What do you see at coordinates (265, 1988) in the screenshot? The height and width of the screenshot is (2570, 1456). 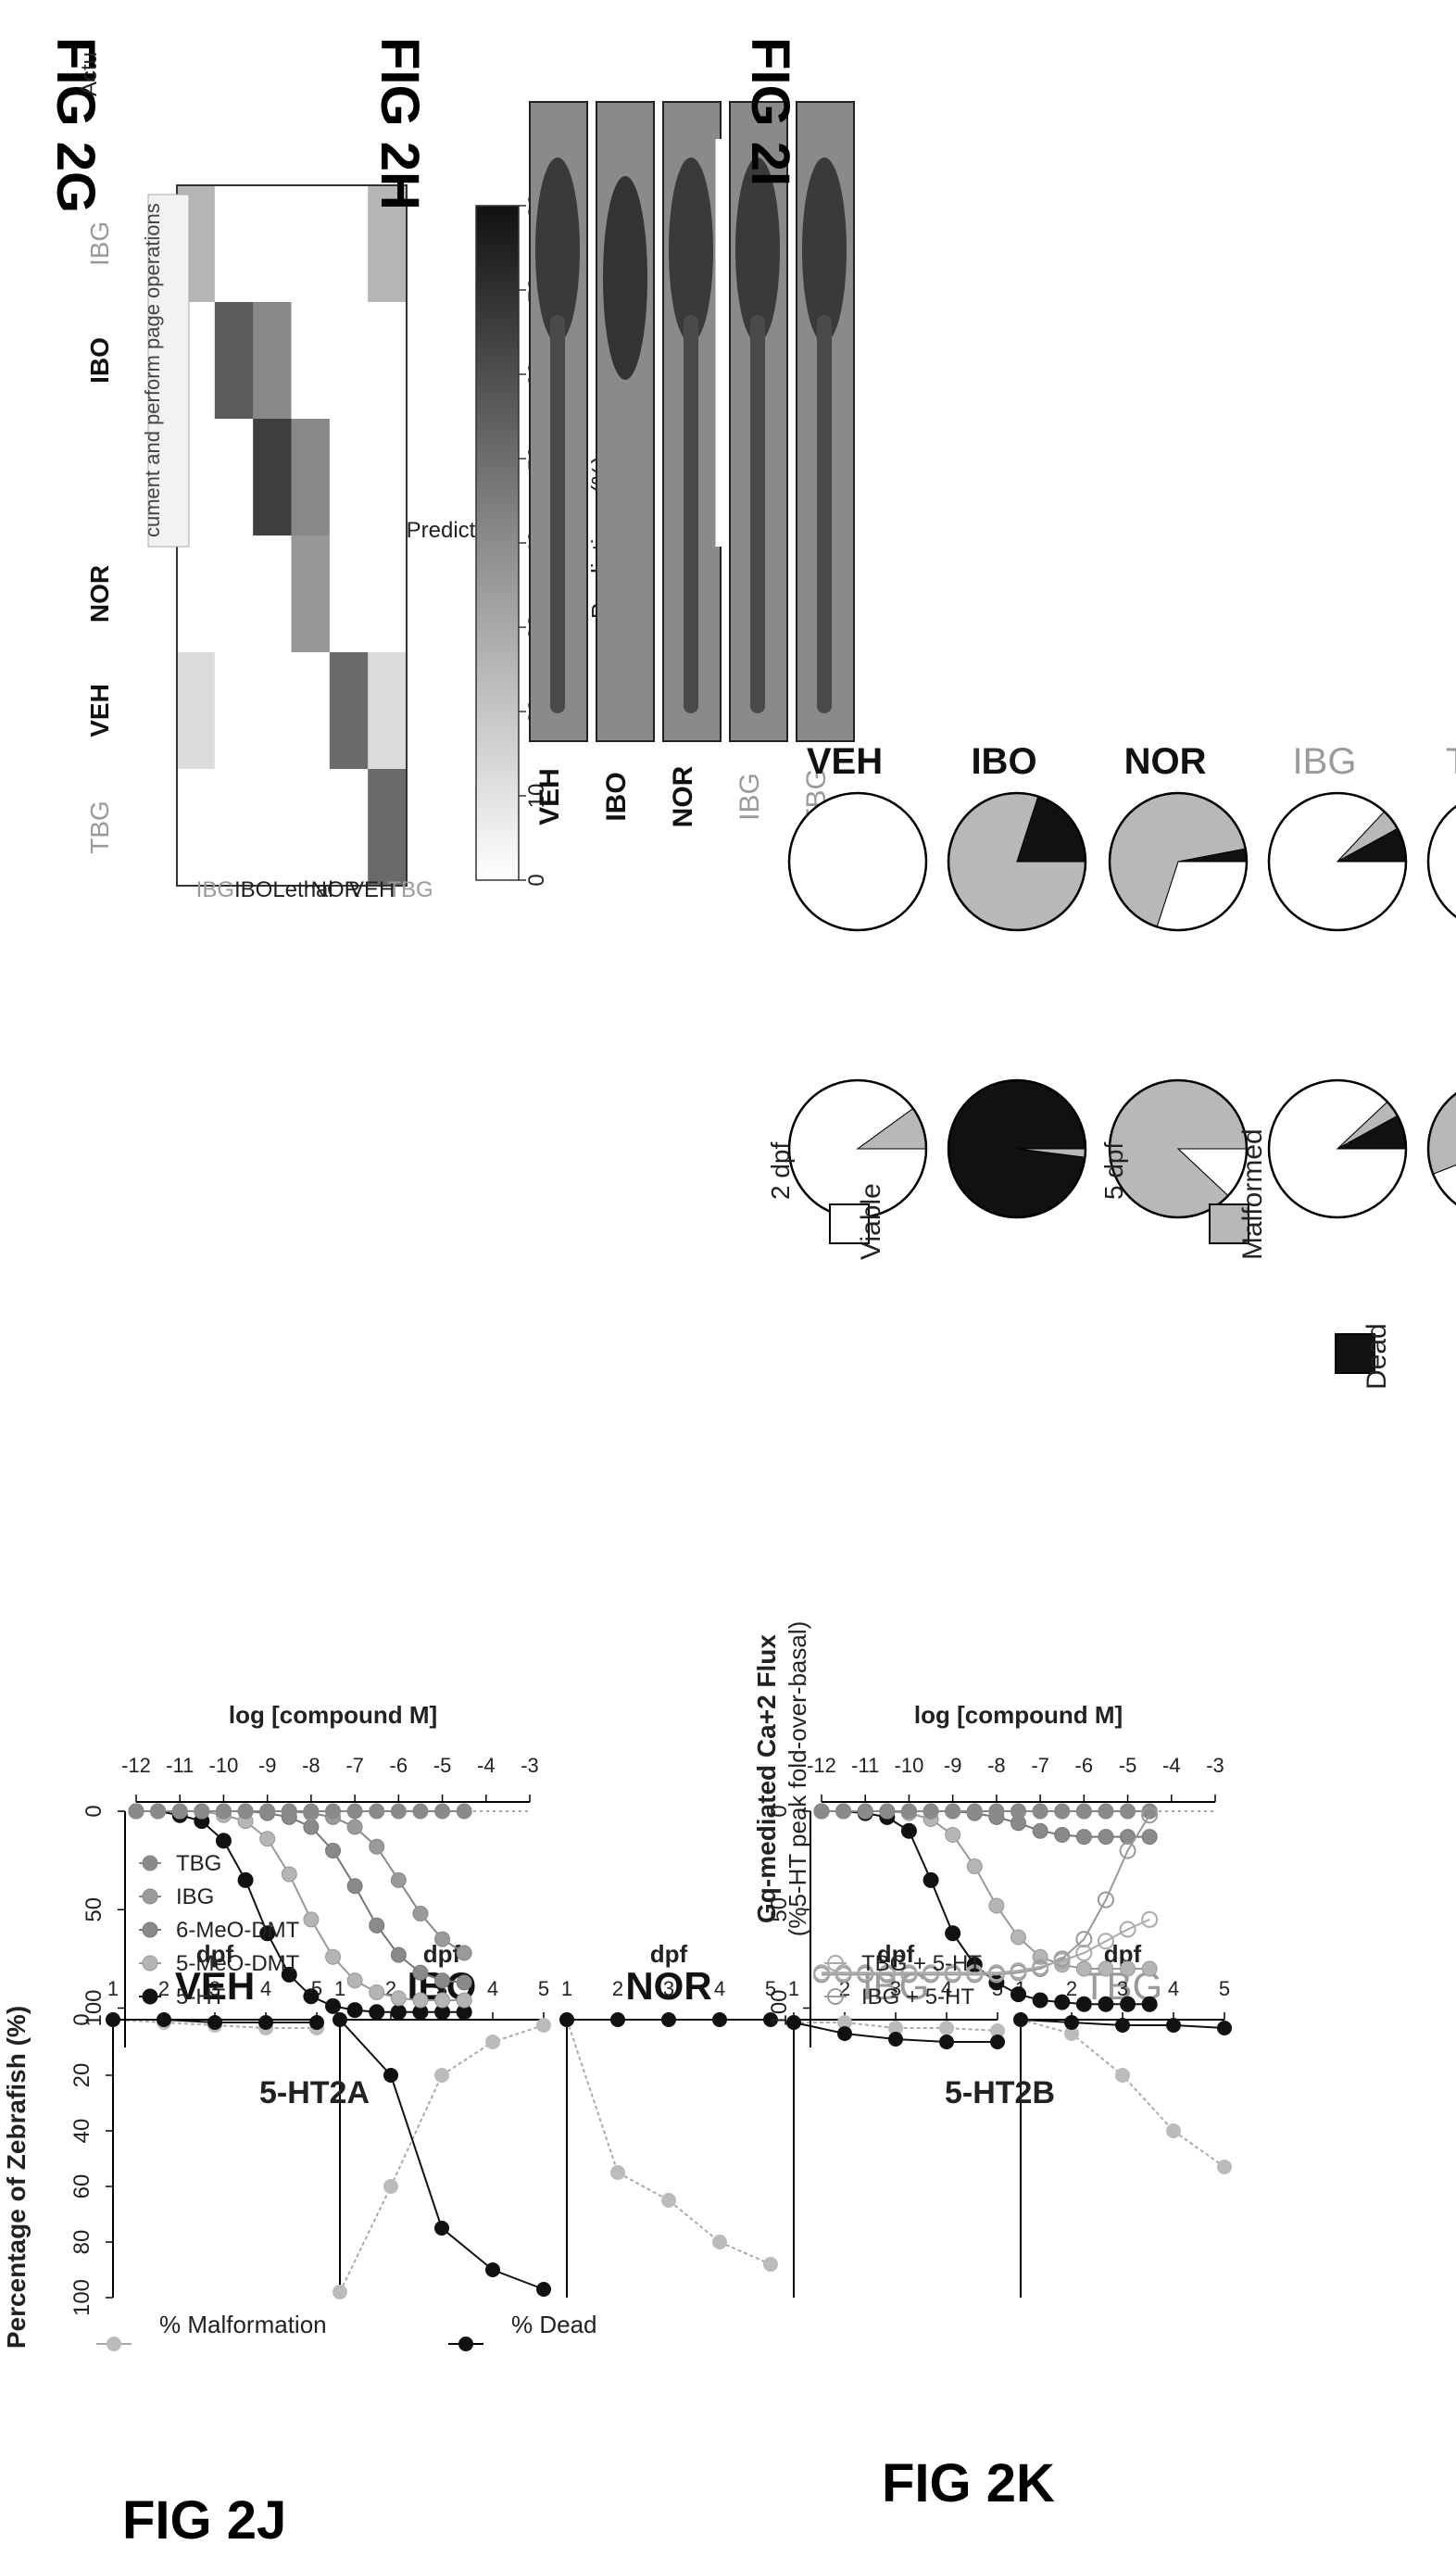 I see `fig-2j-xtick-label-veh-4: 4` at bounding box center [265, 1988].